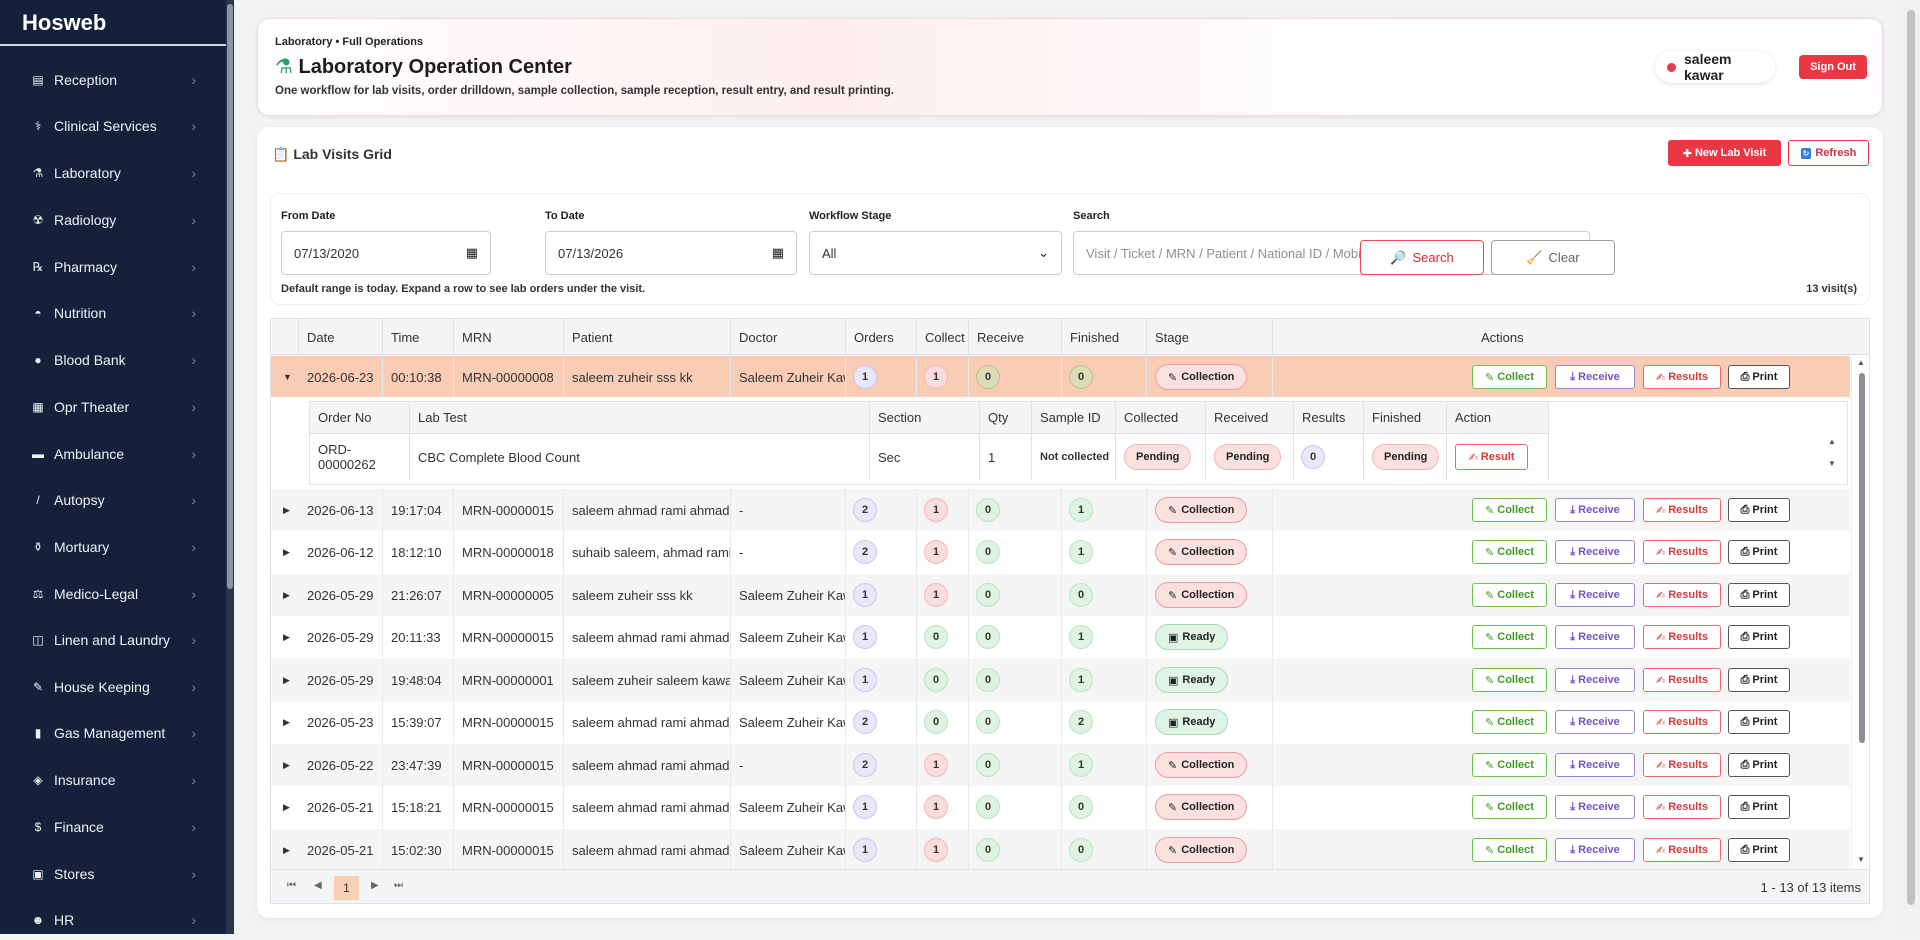 This screenshot has width=1920, height=940. Describe the element at coordinates (318, 885) in the screenshot. I see `prev-page-icon: ◀` at that location.